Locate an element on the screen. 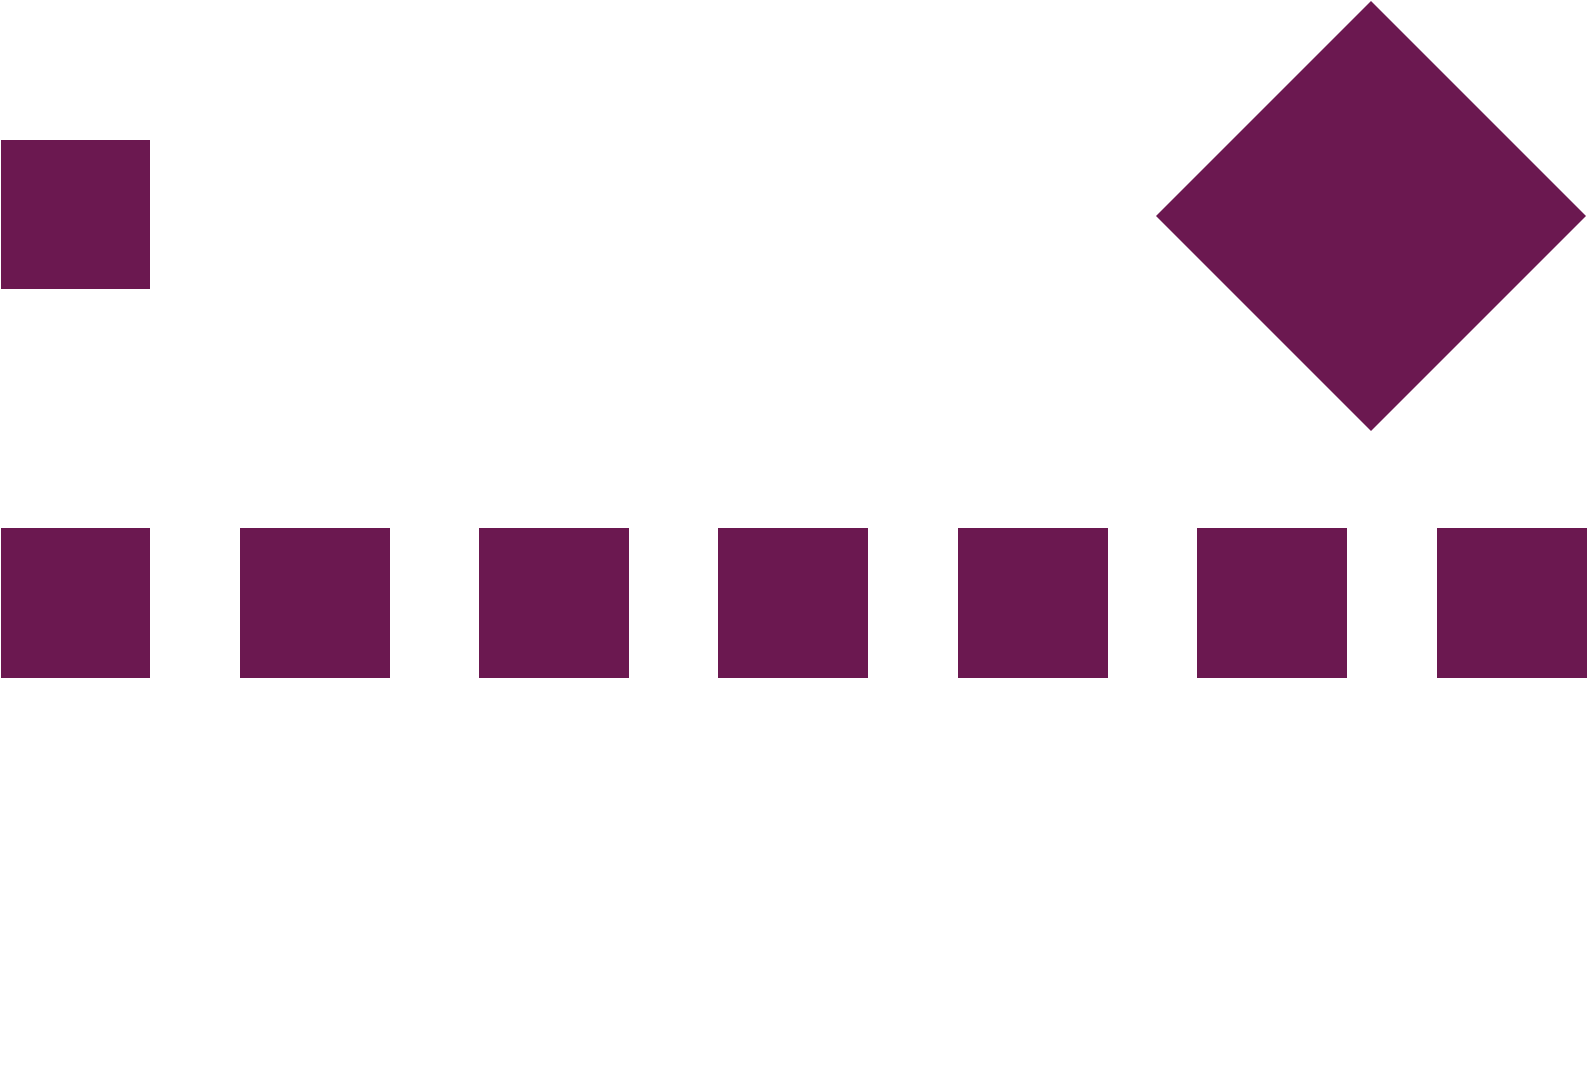 This screenshot has width=1588, height=1086. middle-square-row is located at coordinates (794, 603).